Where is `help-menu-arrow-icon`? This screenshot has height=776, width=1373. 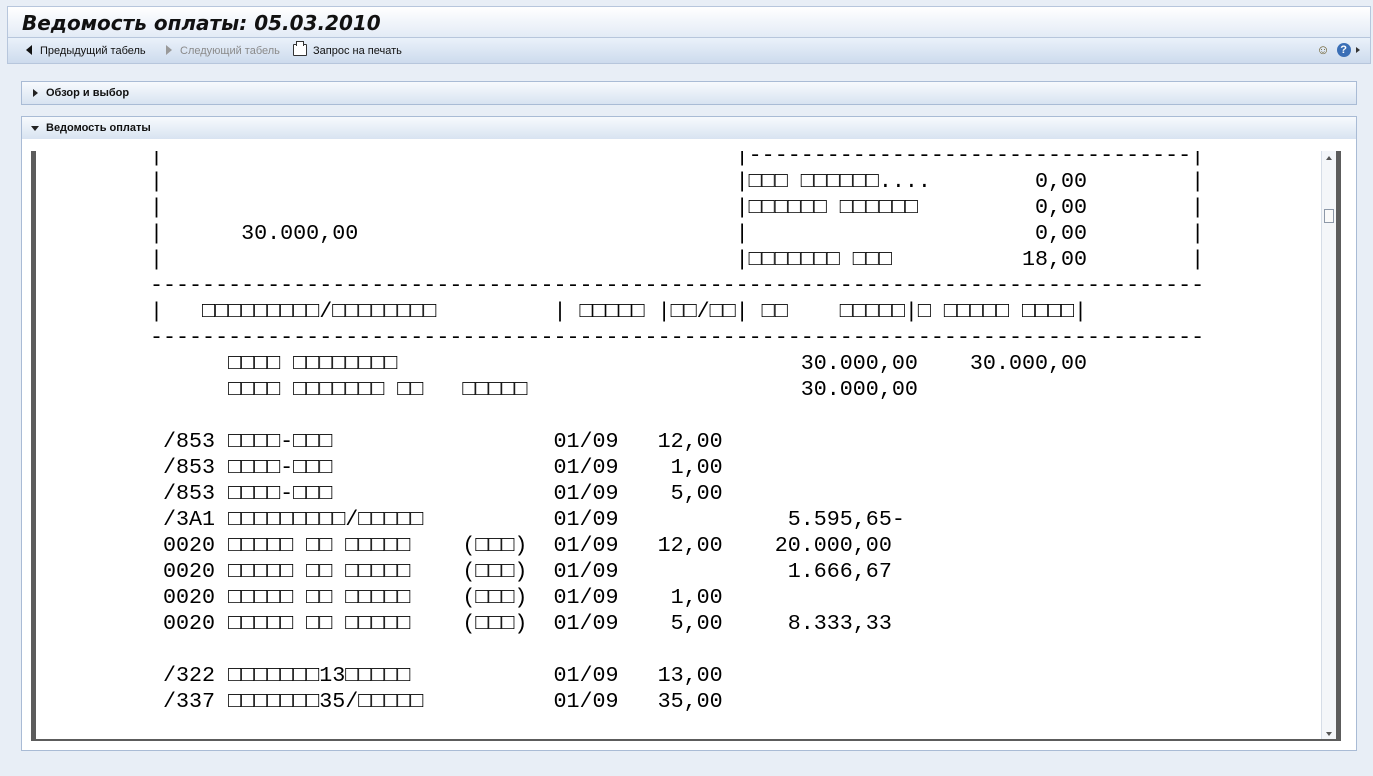 help-menu-arrow-icon is located at coordinates (1358, 49).